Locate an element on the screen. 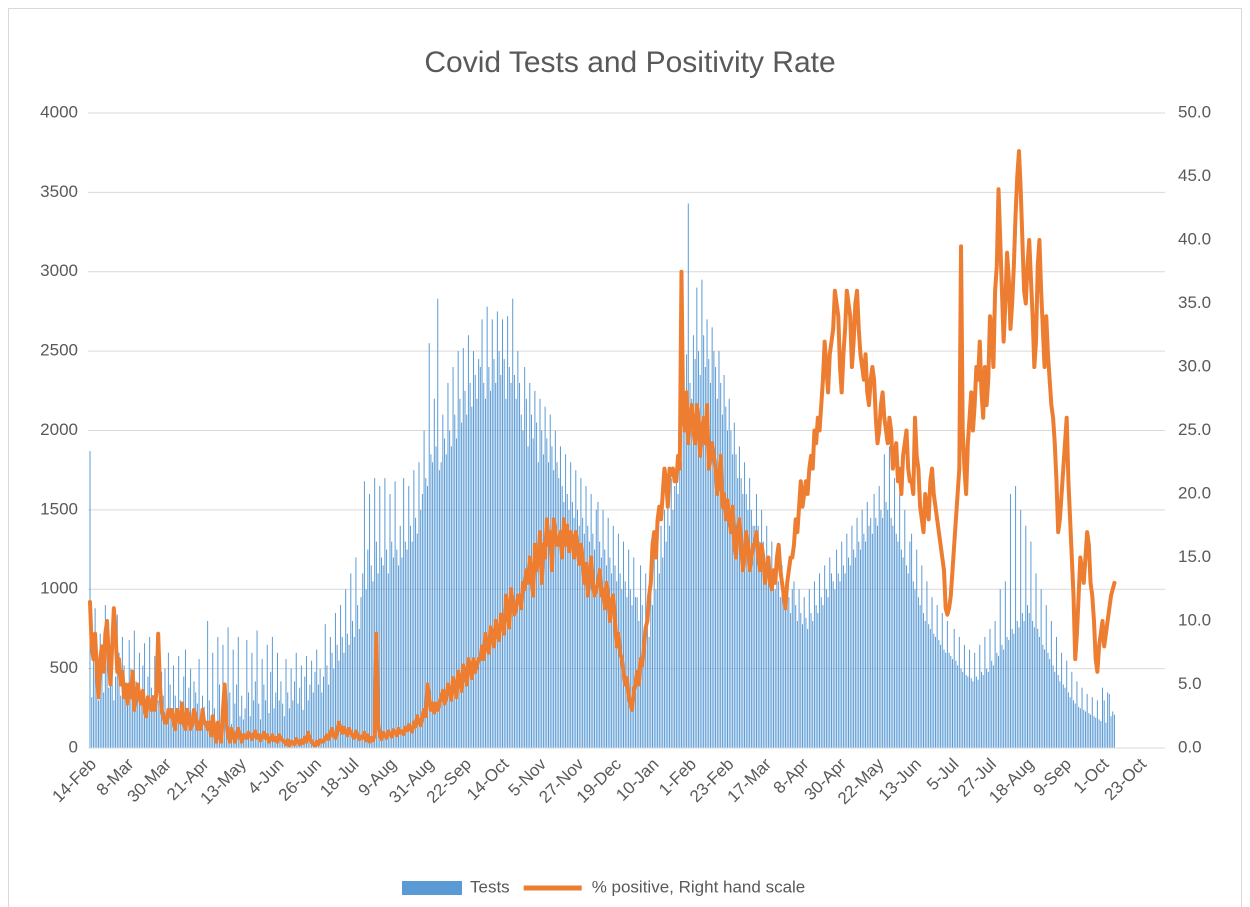 The width and height of the screenshot is (1250, 907). y2-tick-label: 0.0 is located at coordinates (1190, 746).